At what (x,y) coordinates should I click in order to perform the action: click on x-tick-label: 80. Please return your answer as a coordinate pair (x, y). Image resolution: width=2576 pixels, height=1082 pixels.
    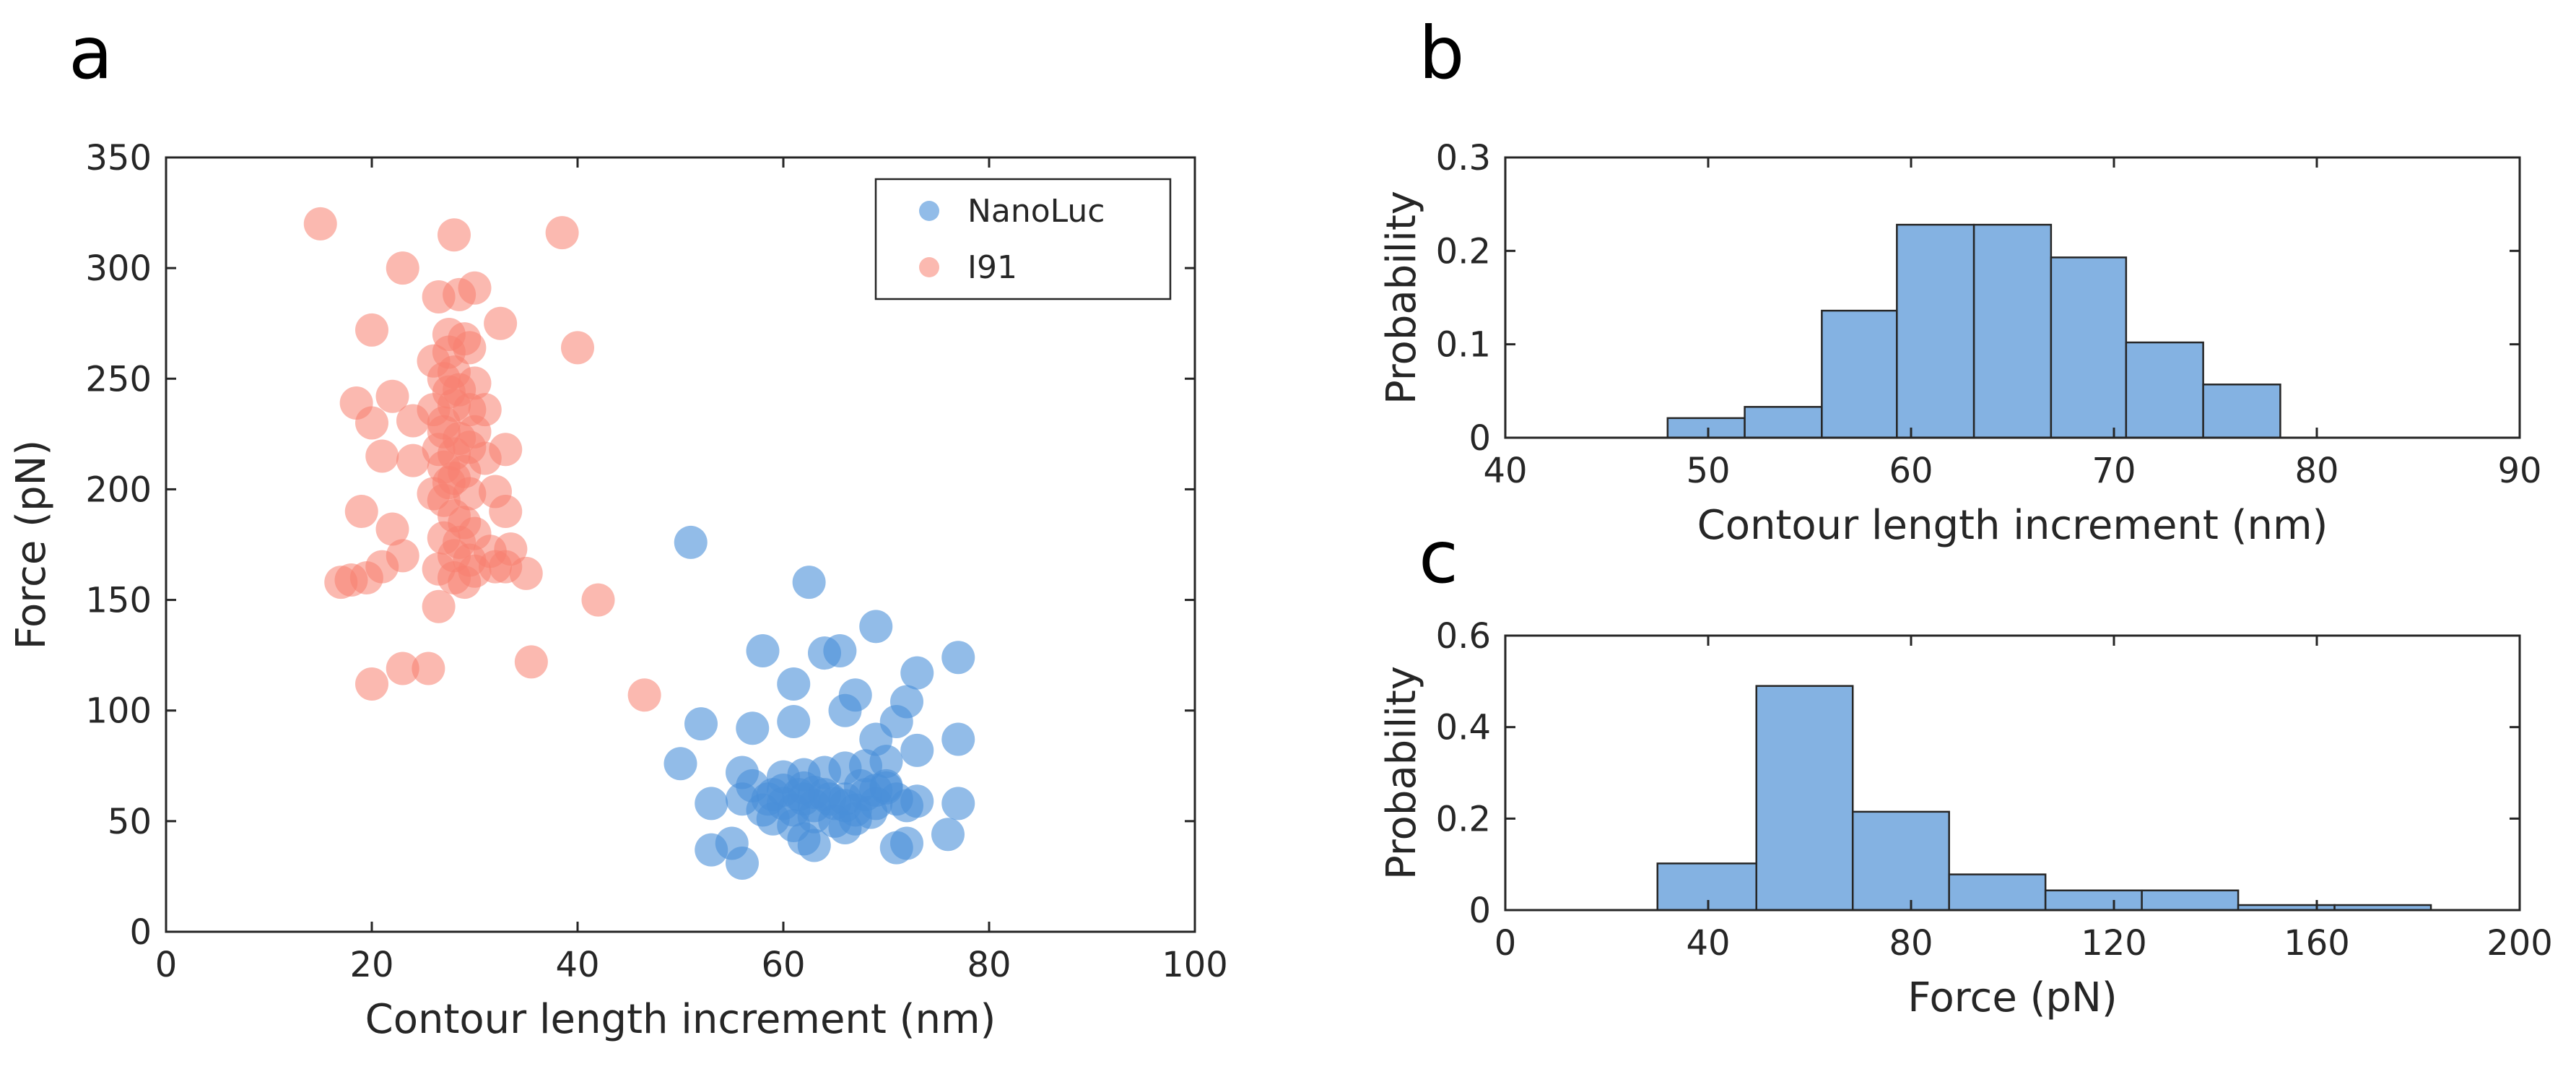
    Looking at the image, I should click on (2316, 471).